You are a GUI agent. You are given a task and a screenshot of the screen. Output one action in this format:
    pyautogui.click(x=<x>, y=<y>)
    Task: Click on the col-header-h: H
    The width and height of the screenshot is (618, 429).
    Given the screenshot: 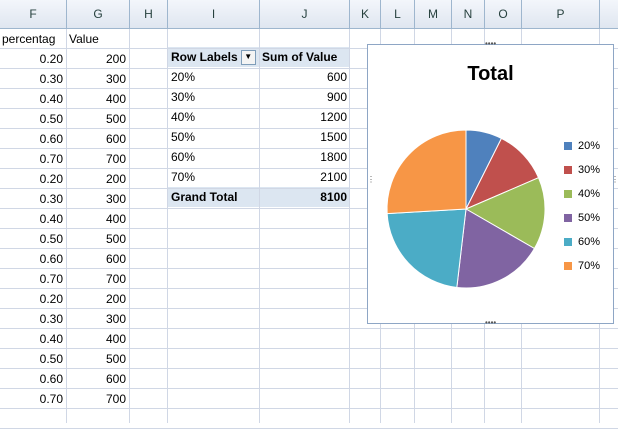 What is the action you would take?
    pyautogui.click(x=149, y=14)
    